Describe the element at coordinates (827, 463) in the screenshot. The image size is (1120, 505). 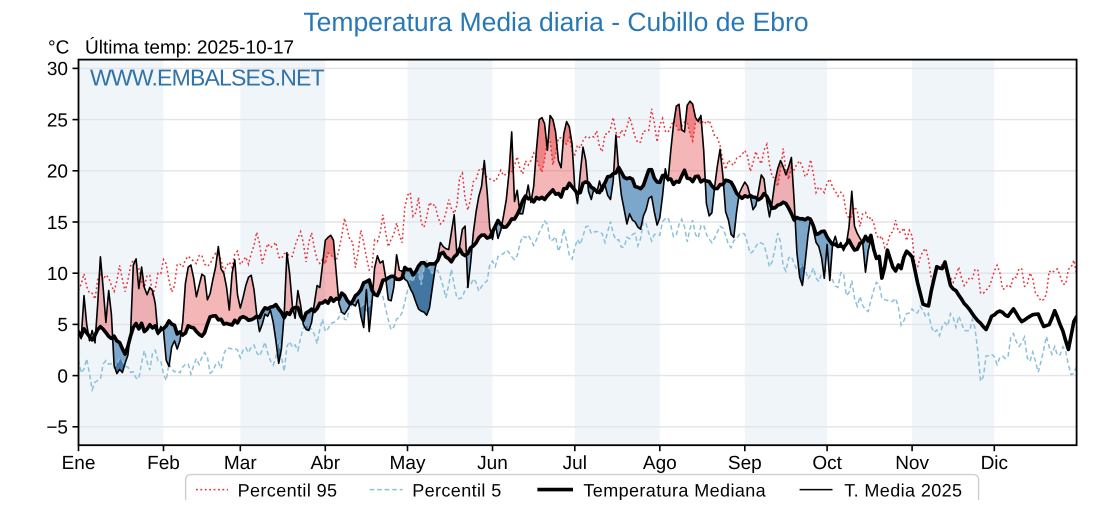
I see `svg-text: Oct` at that location.